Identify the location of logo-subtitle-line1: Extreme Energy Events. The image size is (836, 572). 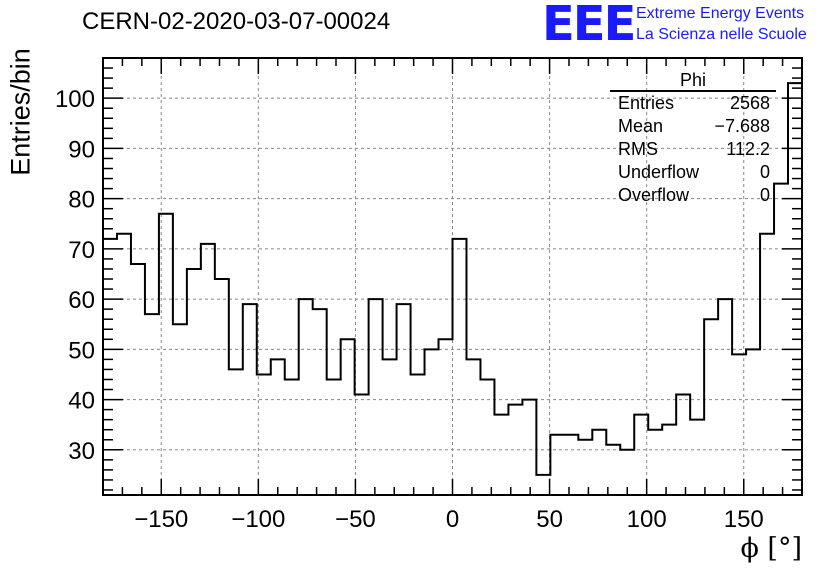
(720, 13).